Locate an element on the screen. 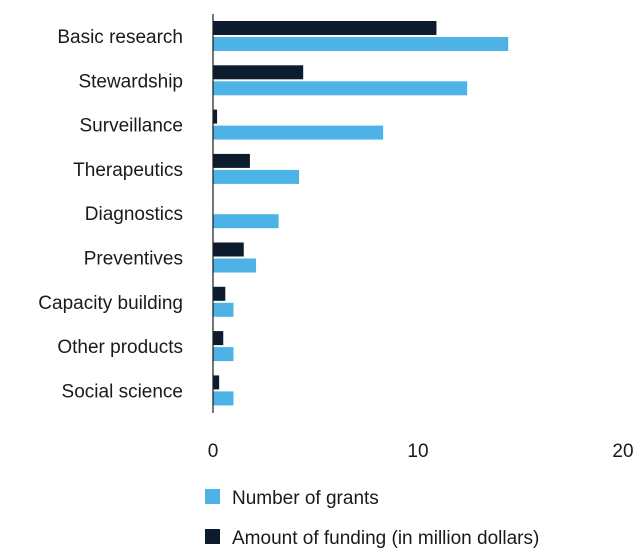  category-label-capacity-building: Capacity building is located at coordinates (110, 303).